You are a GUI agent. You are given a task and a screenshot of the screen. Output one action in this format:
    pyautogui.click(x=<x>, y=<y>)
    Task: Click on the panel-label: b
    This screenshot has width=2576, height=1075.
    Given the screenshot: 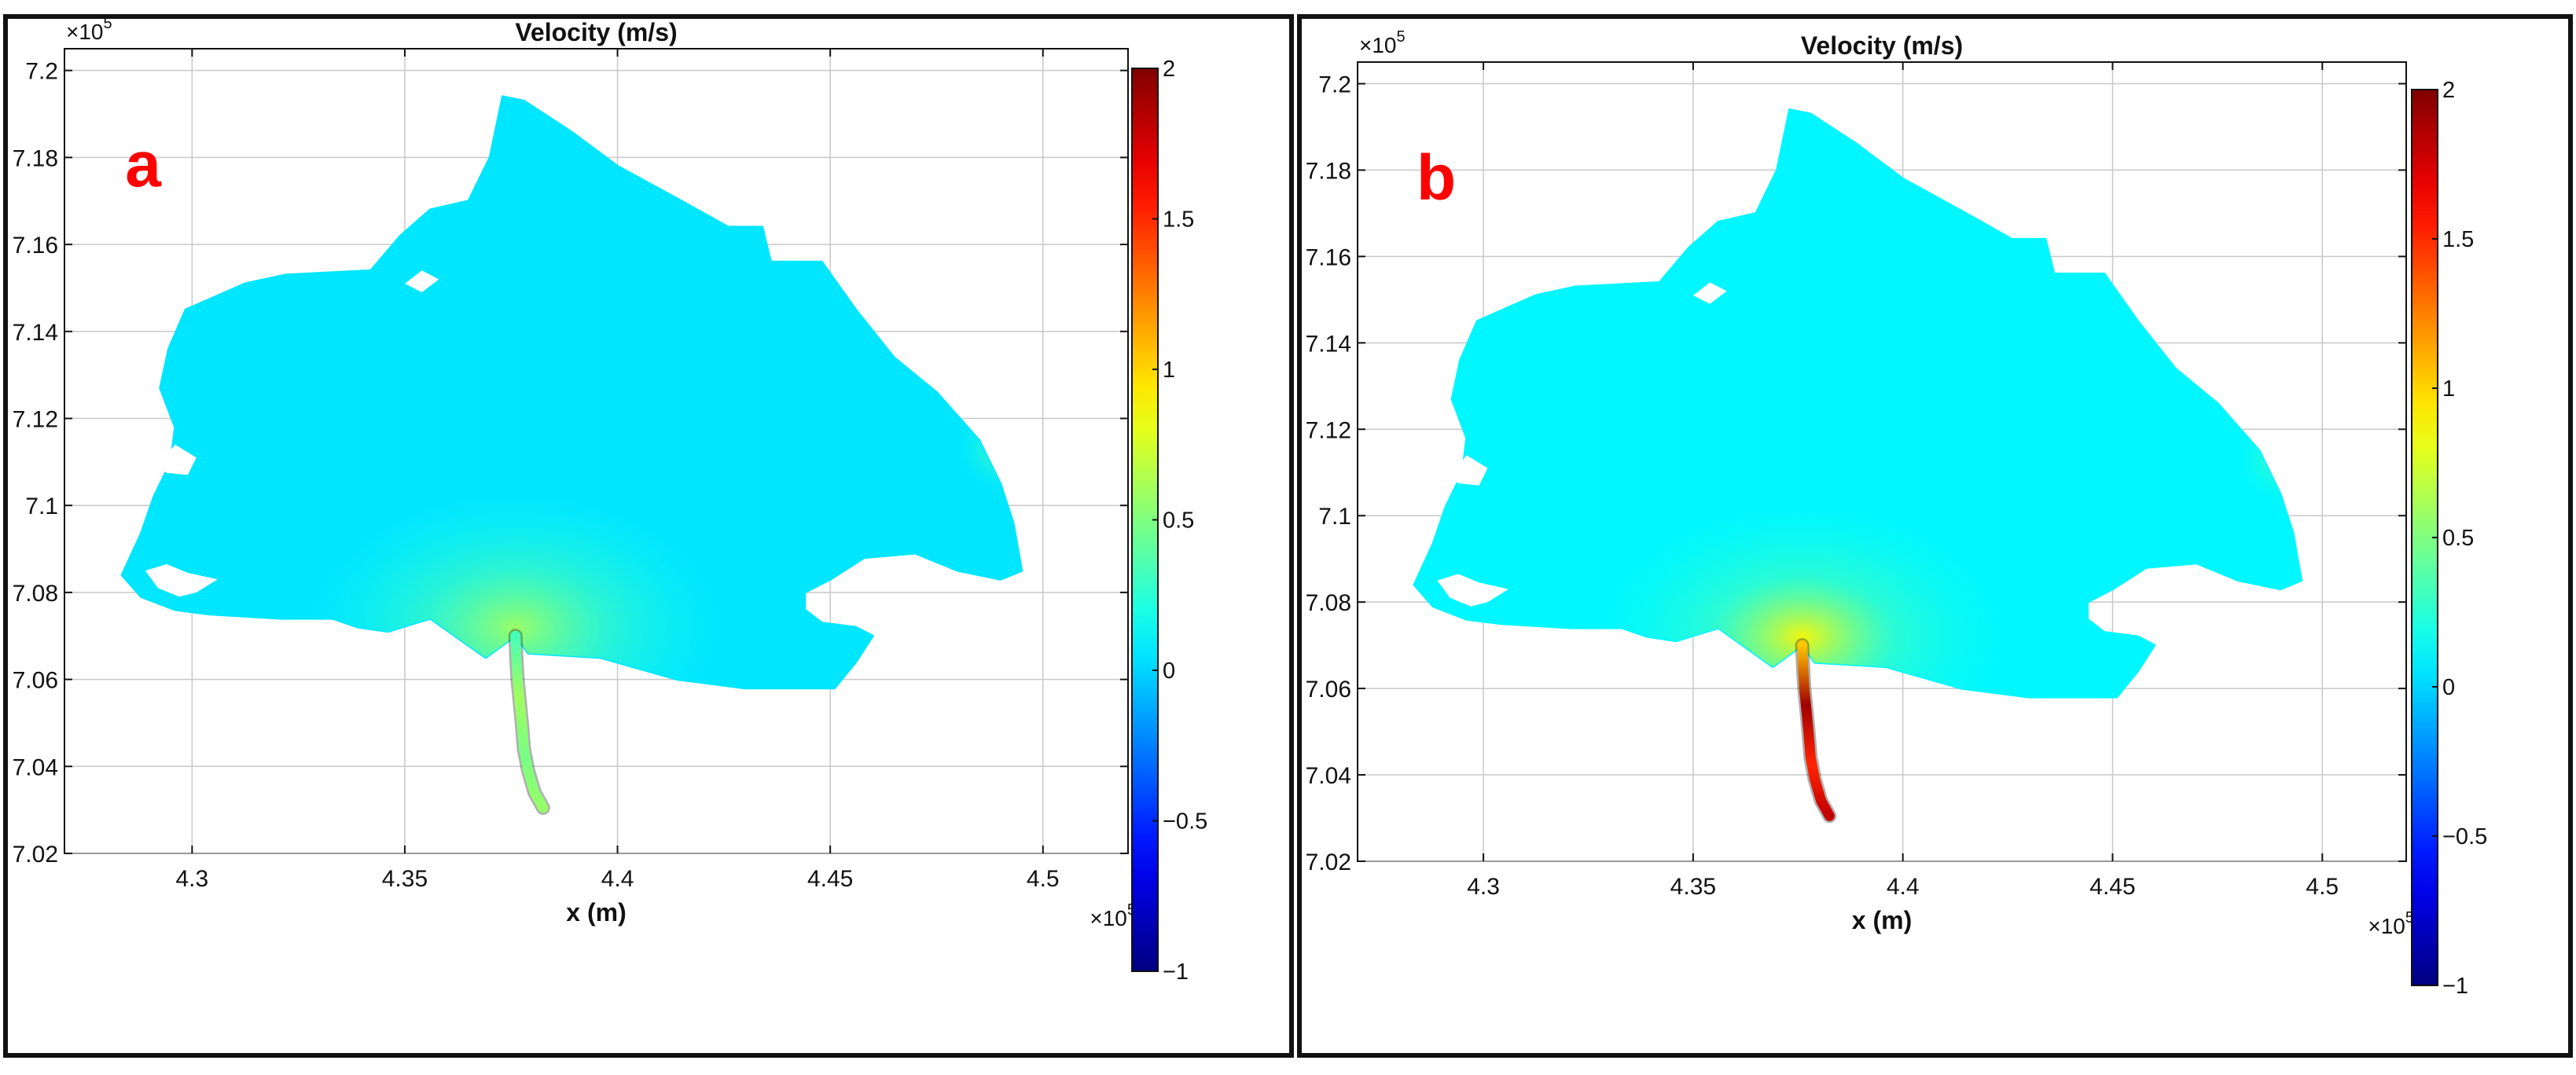 What is the action you would take?
    pyautogui.click(x=1436, y=178)
    